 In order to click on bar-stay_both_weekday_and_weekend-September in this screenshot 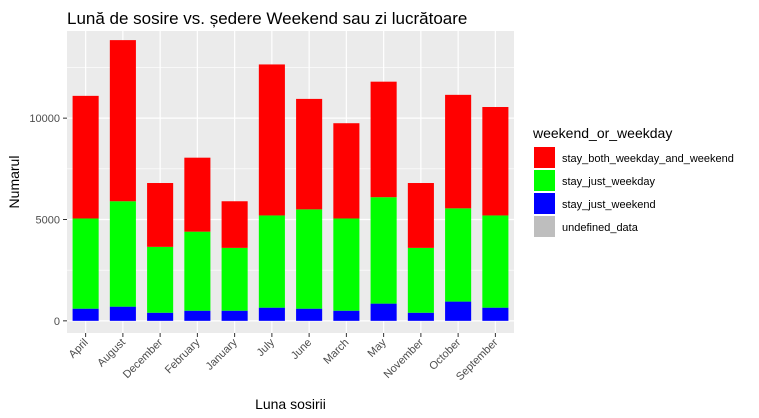, I will do `click(495, 161)`.